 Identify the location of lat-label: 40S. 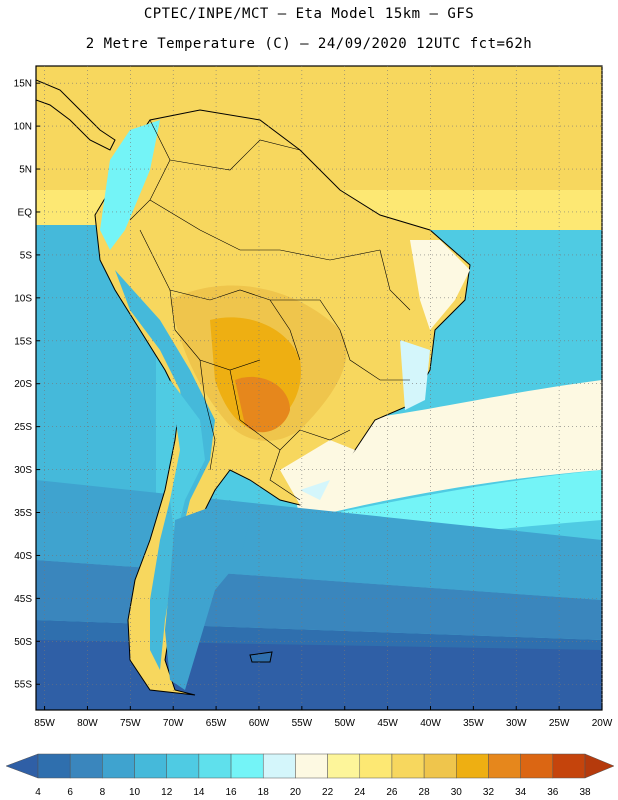
(23, 556).